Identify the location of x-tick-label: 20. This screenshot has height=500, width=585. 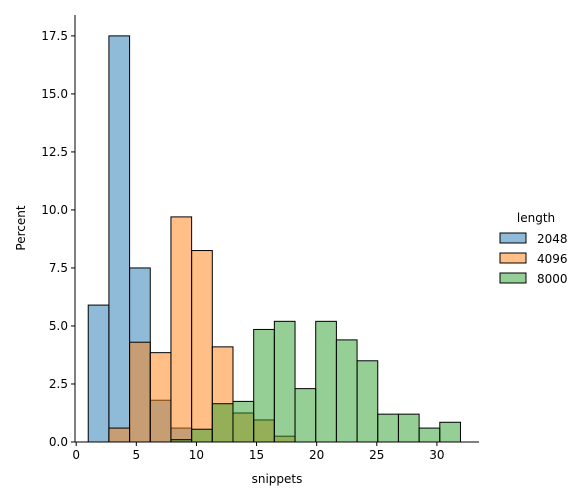
(316, 455).